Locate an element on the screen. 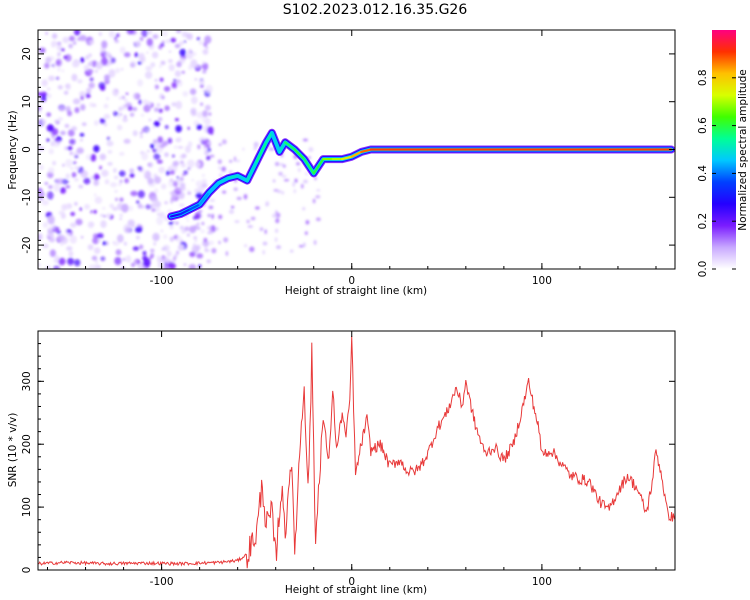 This screenshot has height=600, width=750. colorbar-tick-label: 0.2 is located at coordinates (703, 221).